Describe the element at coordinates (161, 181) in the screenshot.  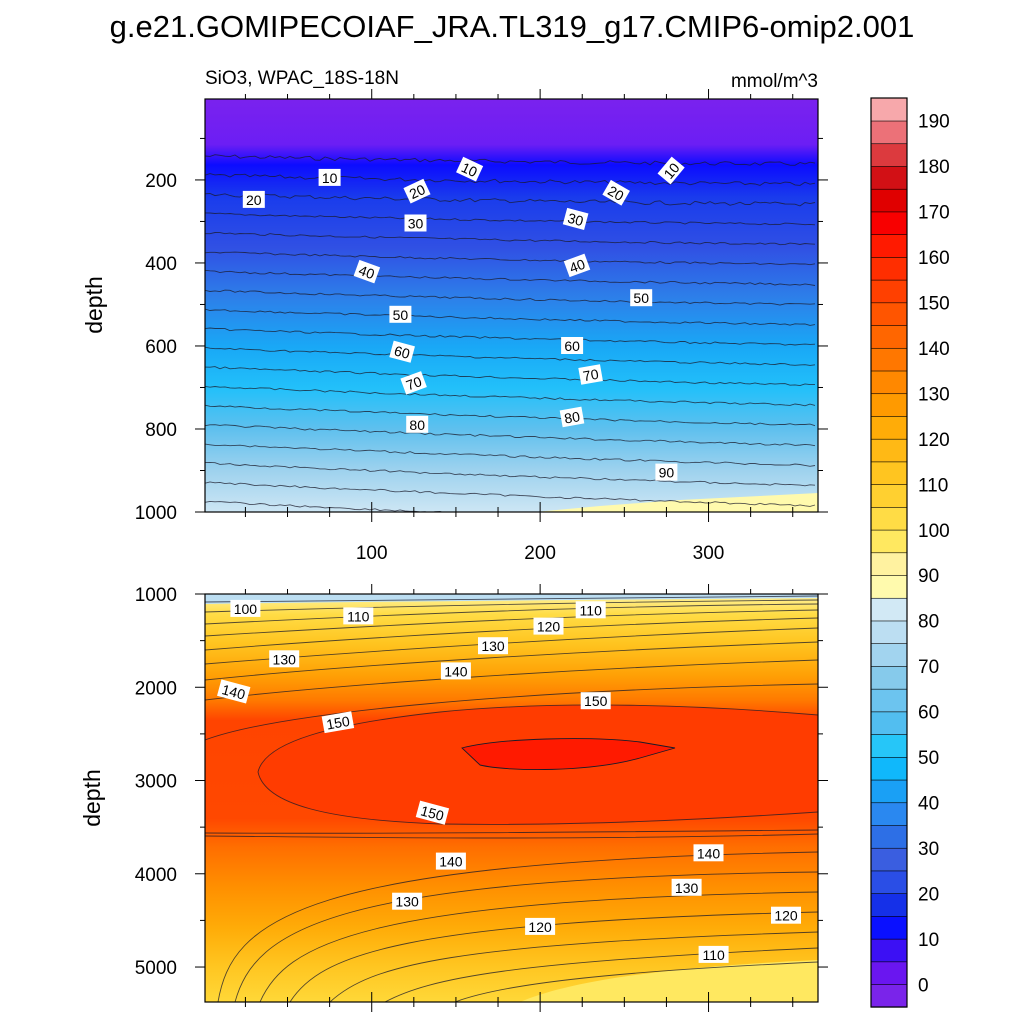
I see `y-tick-label: 200` at that location.